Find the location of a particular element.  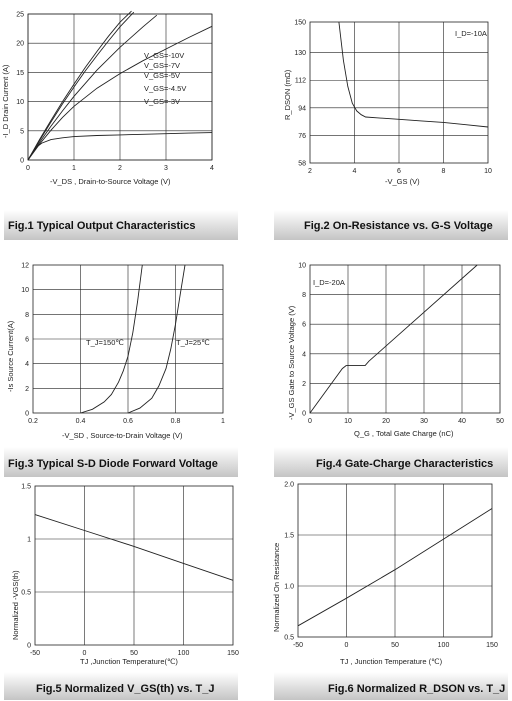

fig6-x-tick-label: -50 is located at coordinates (298, 645).